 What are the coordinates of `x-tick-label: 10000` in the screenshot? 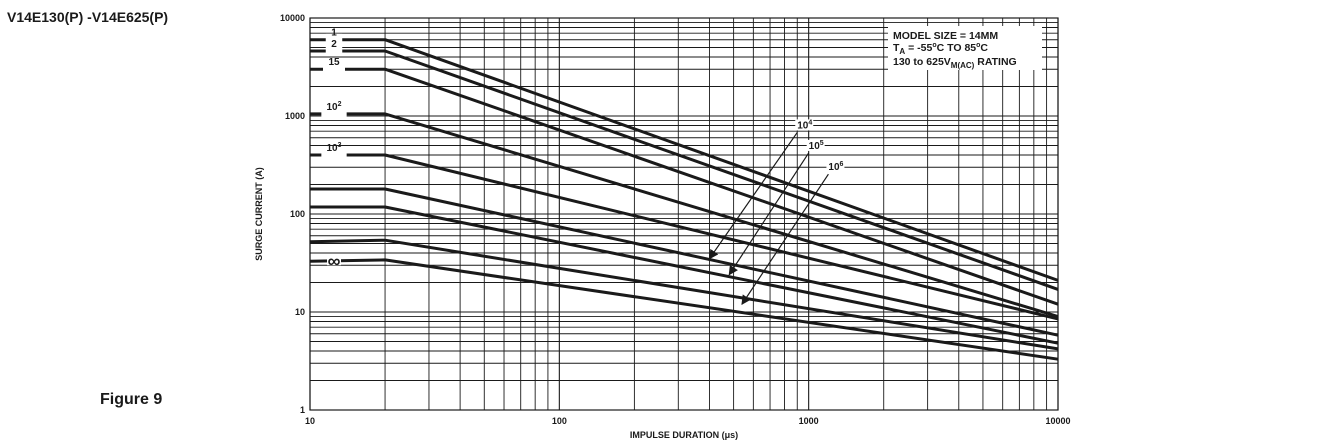 It's located at (1057, 421).